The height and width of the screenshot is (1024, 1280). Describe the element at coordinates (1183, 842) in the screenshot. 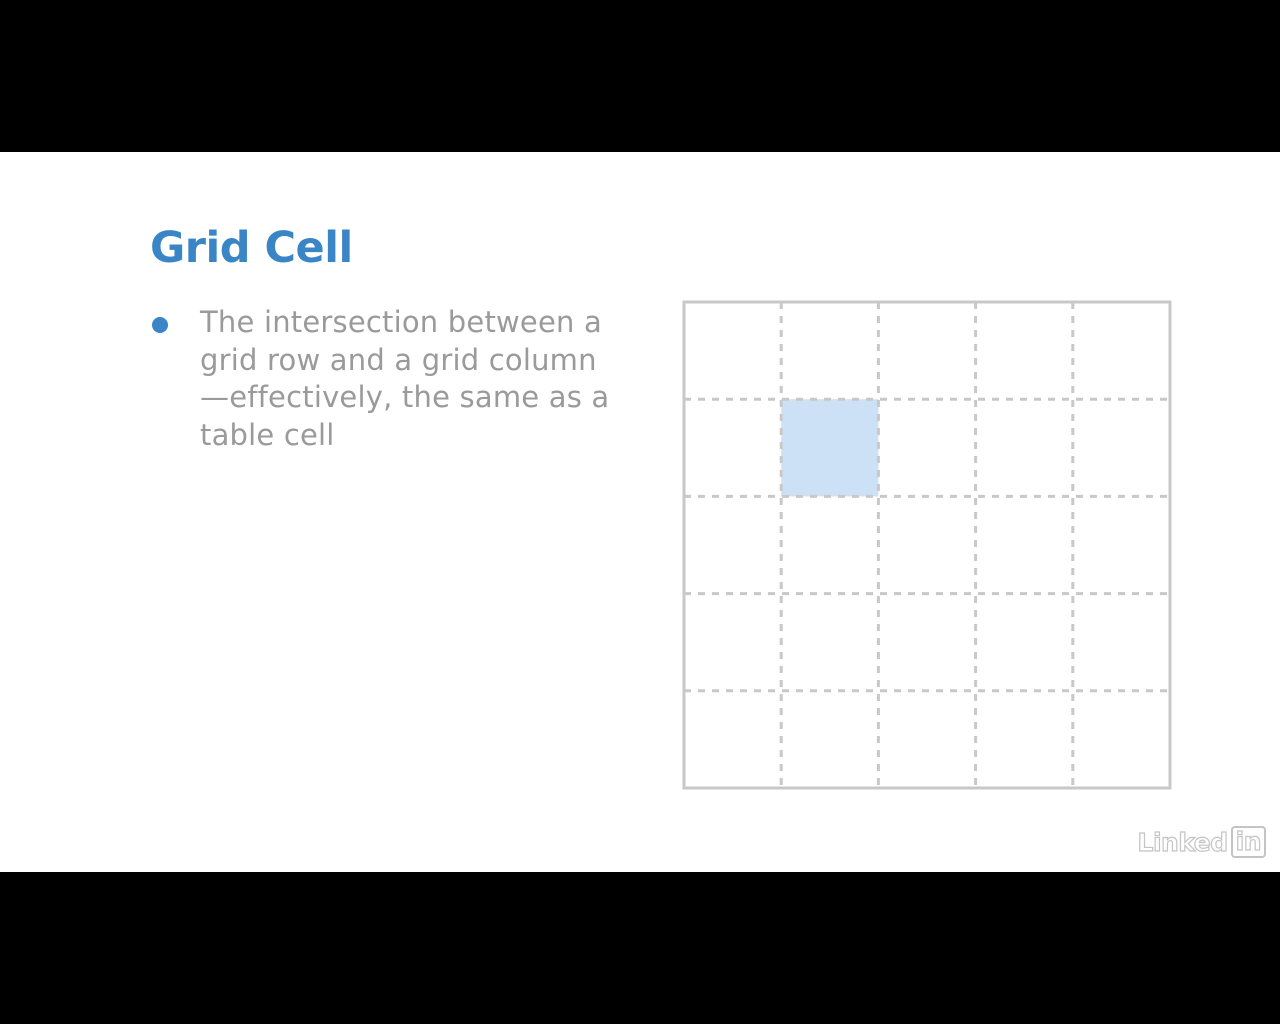

I see `linkedin-logo-text: Linked` at that location.